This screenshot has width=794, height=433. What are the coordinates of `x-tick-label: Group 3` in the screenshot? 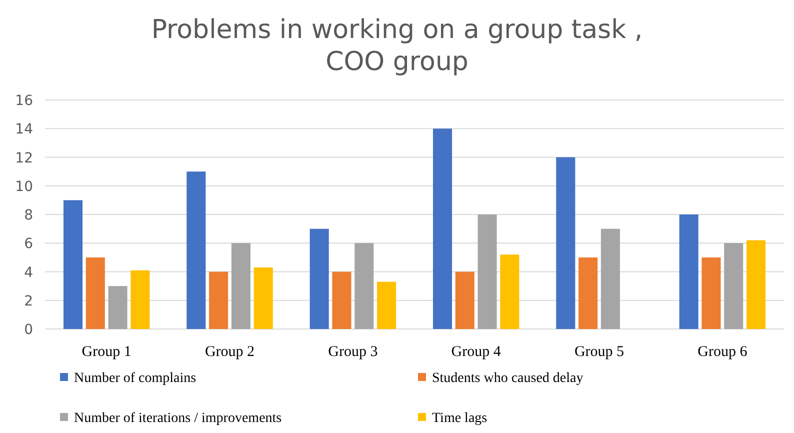 It's located at (353, 352).